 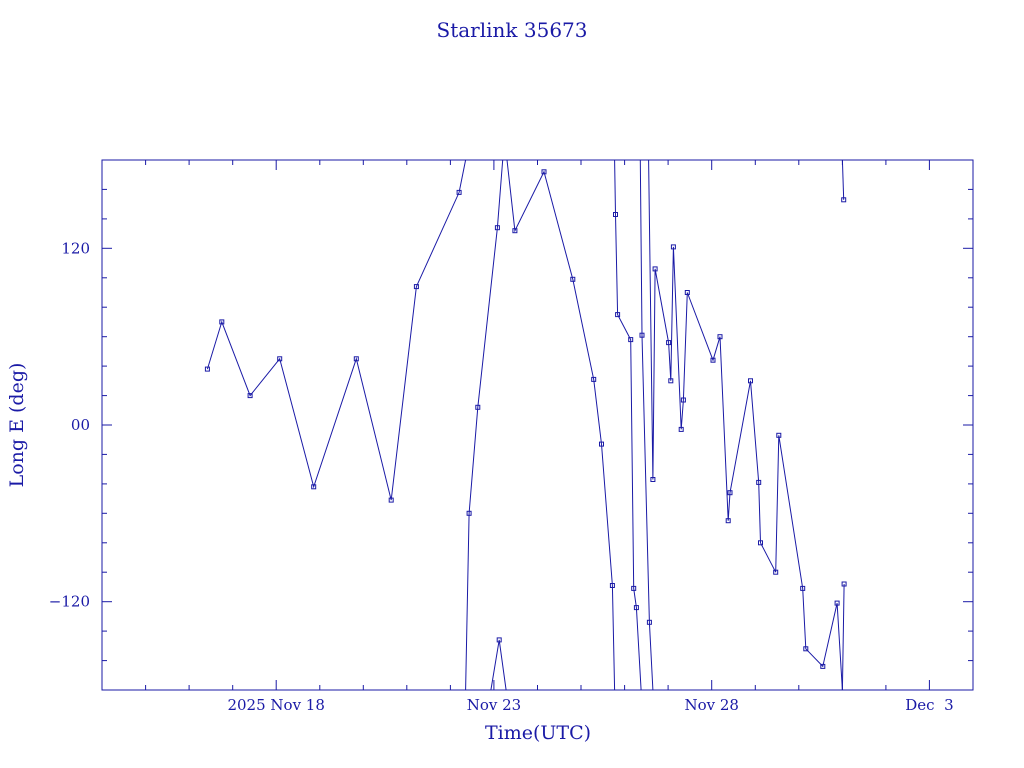 I want to click on x-tick-label: Nov 23, so click(x=494, y=705).